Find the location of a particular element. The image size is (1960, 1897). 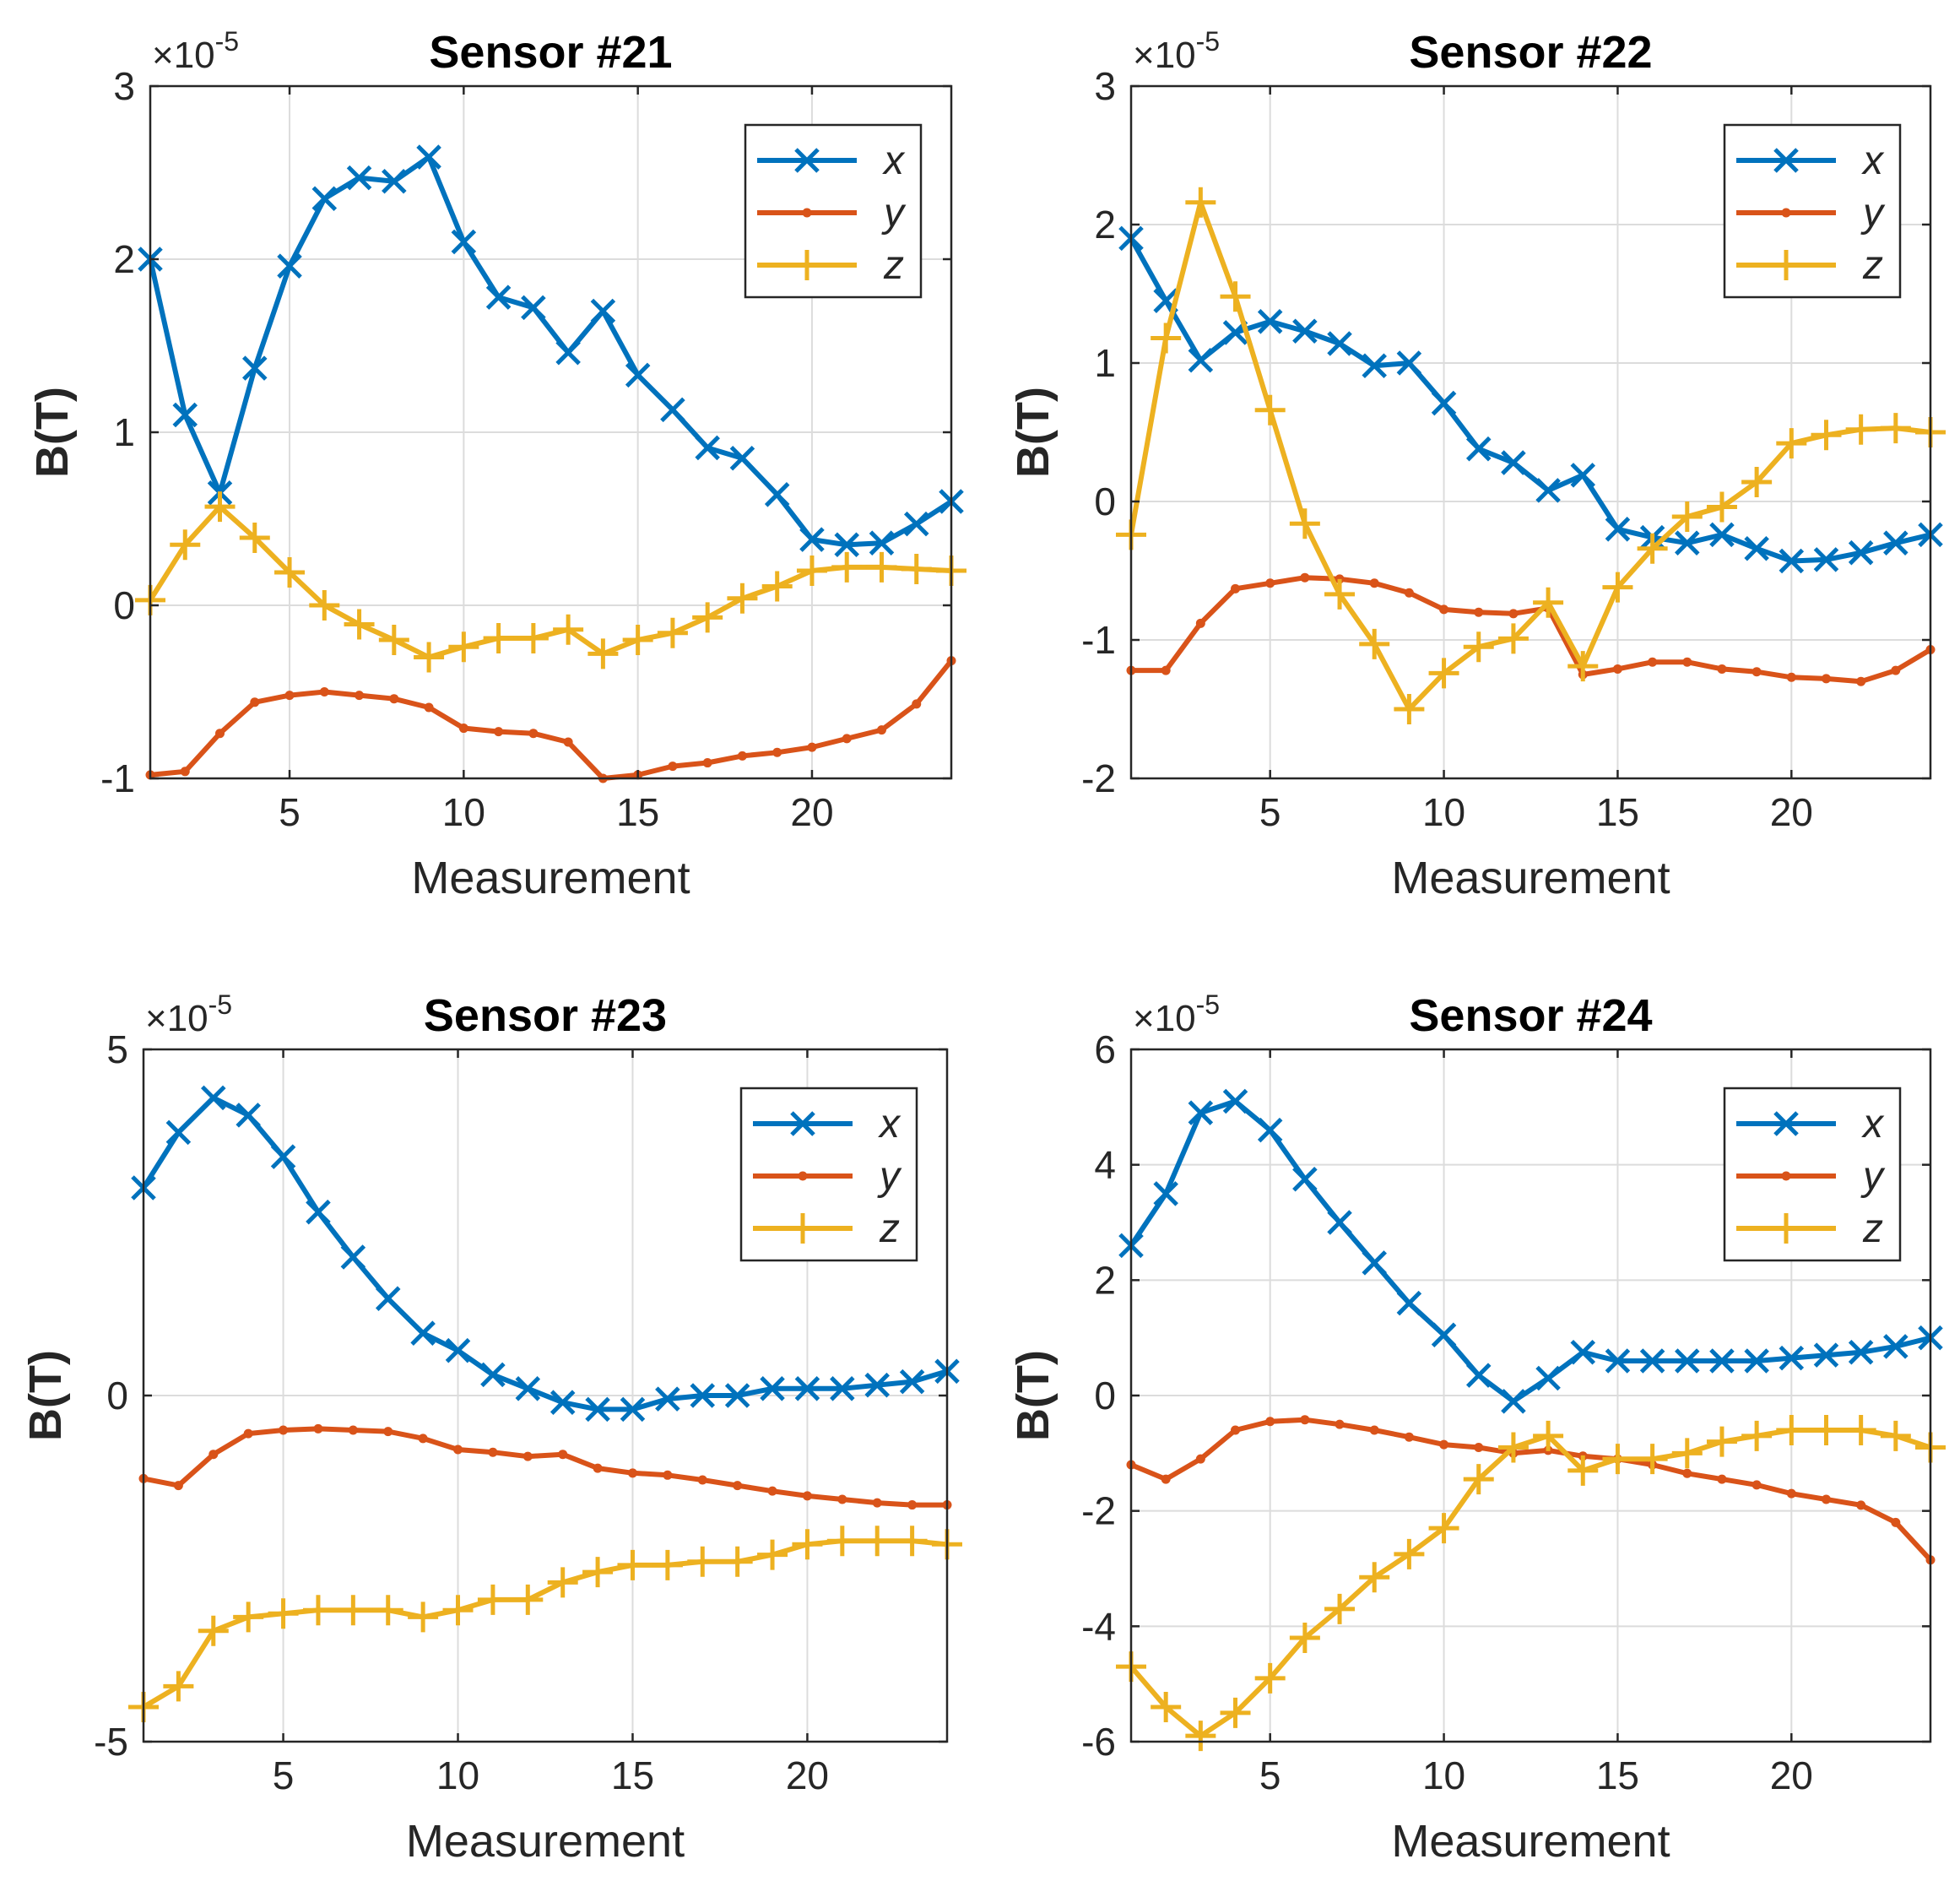

y-tick-label: -6 is located at coordinates (1098, 1742).